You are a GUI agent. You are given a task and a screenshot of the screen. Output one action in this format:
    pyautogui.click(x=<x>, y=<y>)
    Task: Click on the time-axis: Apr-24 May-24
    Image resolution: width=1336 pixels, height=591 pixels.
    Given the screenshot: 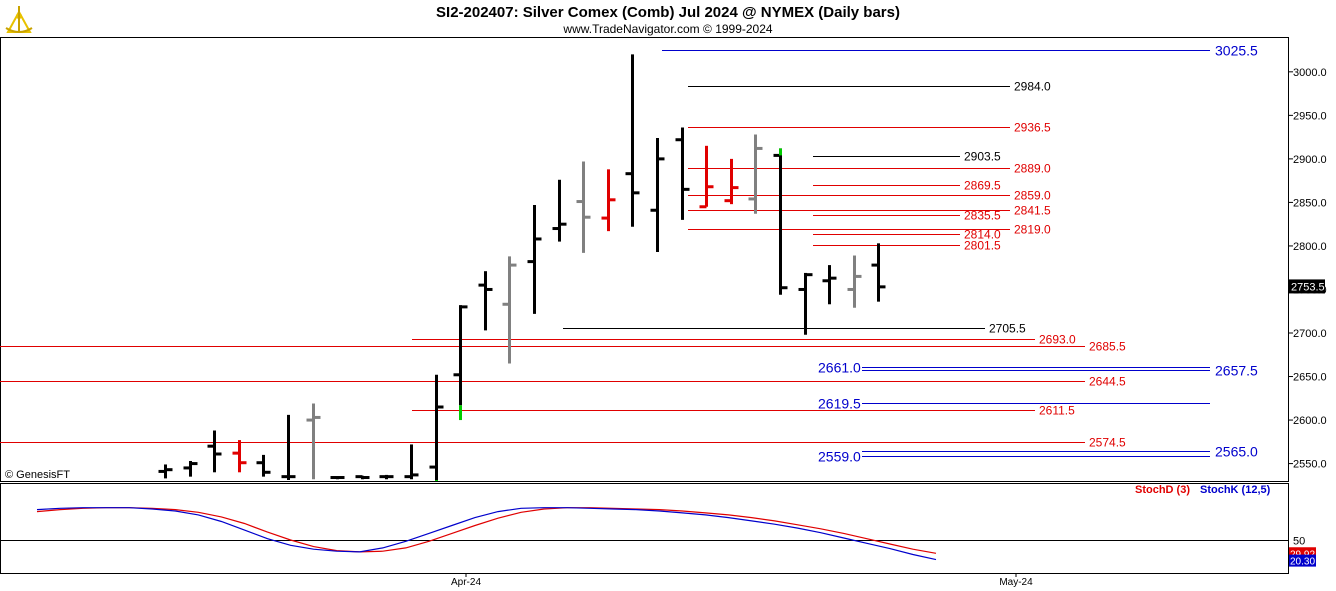 What is the action you would take?
    pyautogui.click(x=742, y=580)
    